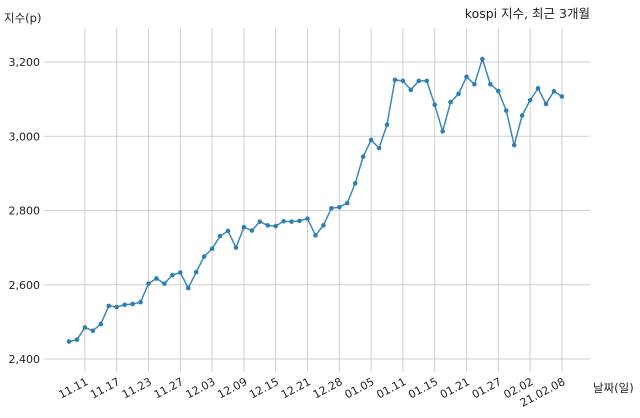  What do you see at coordinates (487, 388) in the screenshot?
I see `x-tick-label: 01.27` at bounding box center [487, 388].